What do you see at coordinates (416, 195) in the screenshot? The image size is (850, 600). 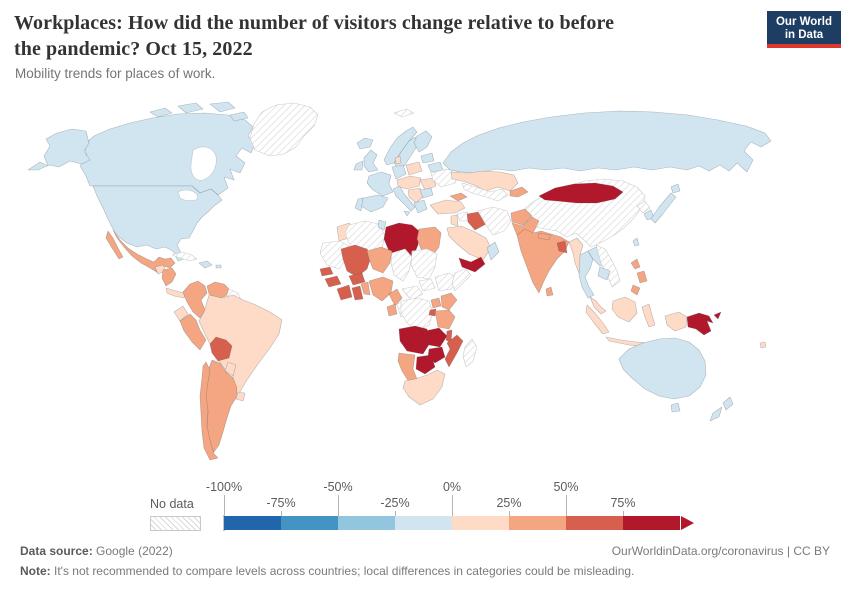 I see `country-balkans` at bounding box center [416, 195].